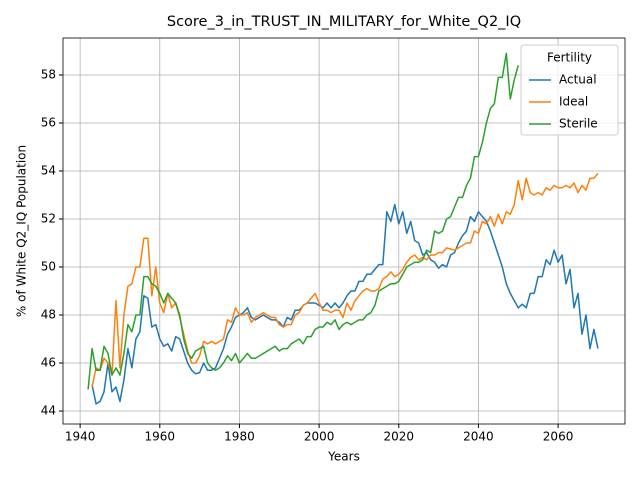 The height and width of the screenshot is (480, 640). What do you see at coordinates (80, 437) in the screenshot?
I see `x-tick-label: 1940` at bounding box center [80, 437].